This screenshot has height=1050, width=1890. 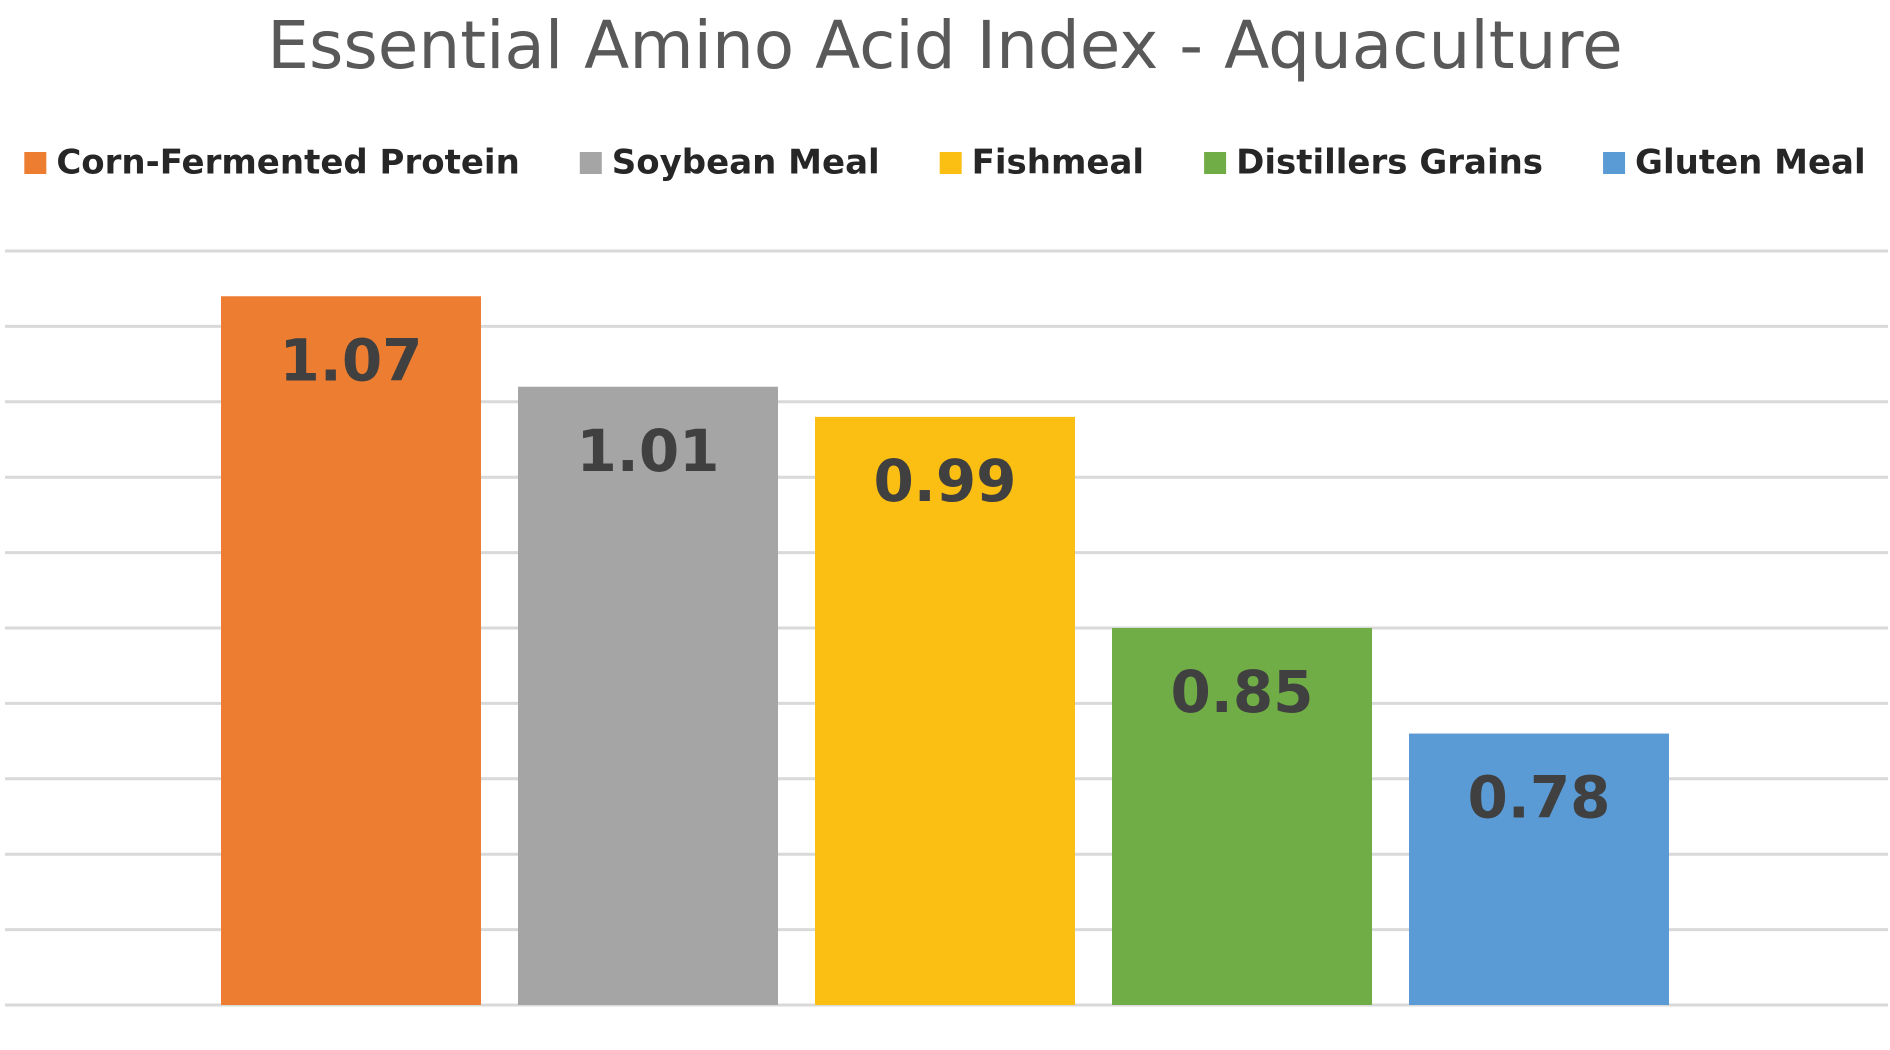 What do you see at coordinates (746, 163) in the screenshot?
I see `legend-label: Soybean Meal` at bounding box center [746, 163].